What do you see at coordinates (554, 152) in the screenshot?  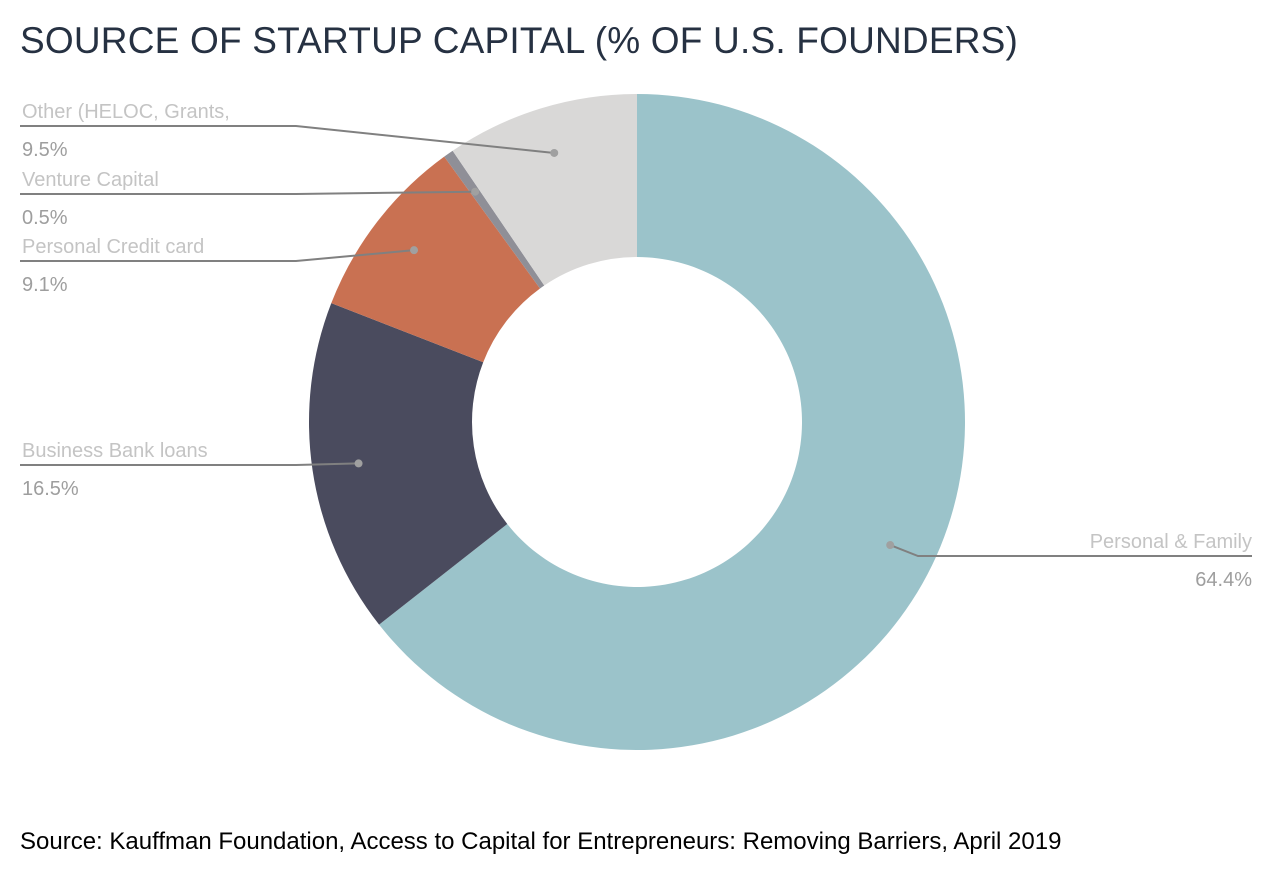 I see `leader-dot-other-heloc-grants` at bounding box center [554, 152].